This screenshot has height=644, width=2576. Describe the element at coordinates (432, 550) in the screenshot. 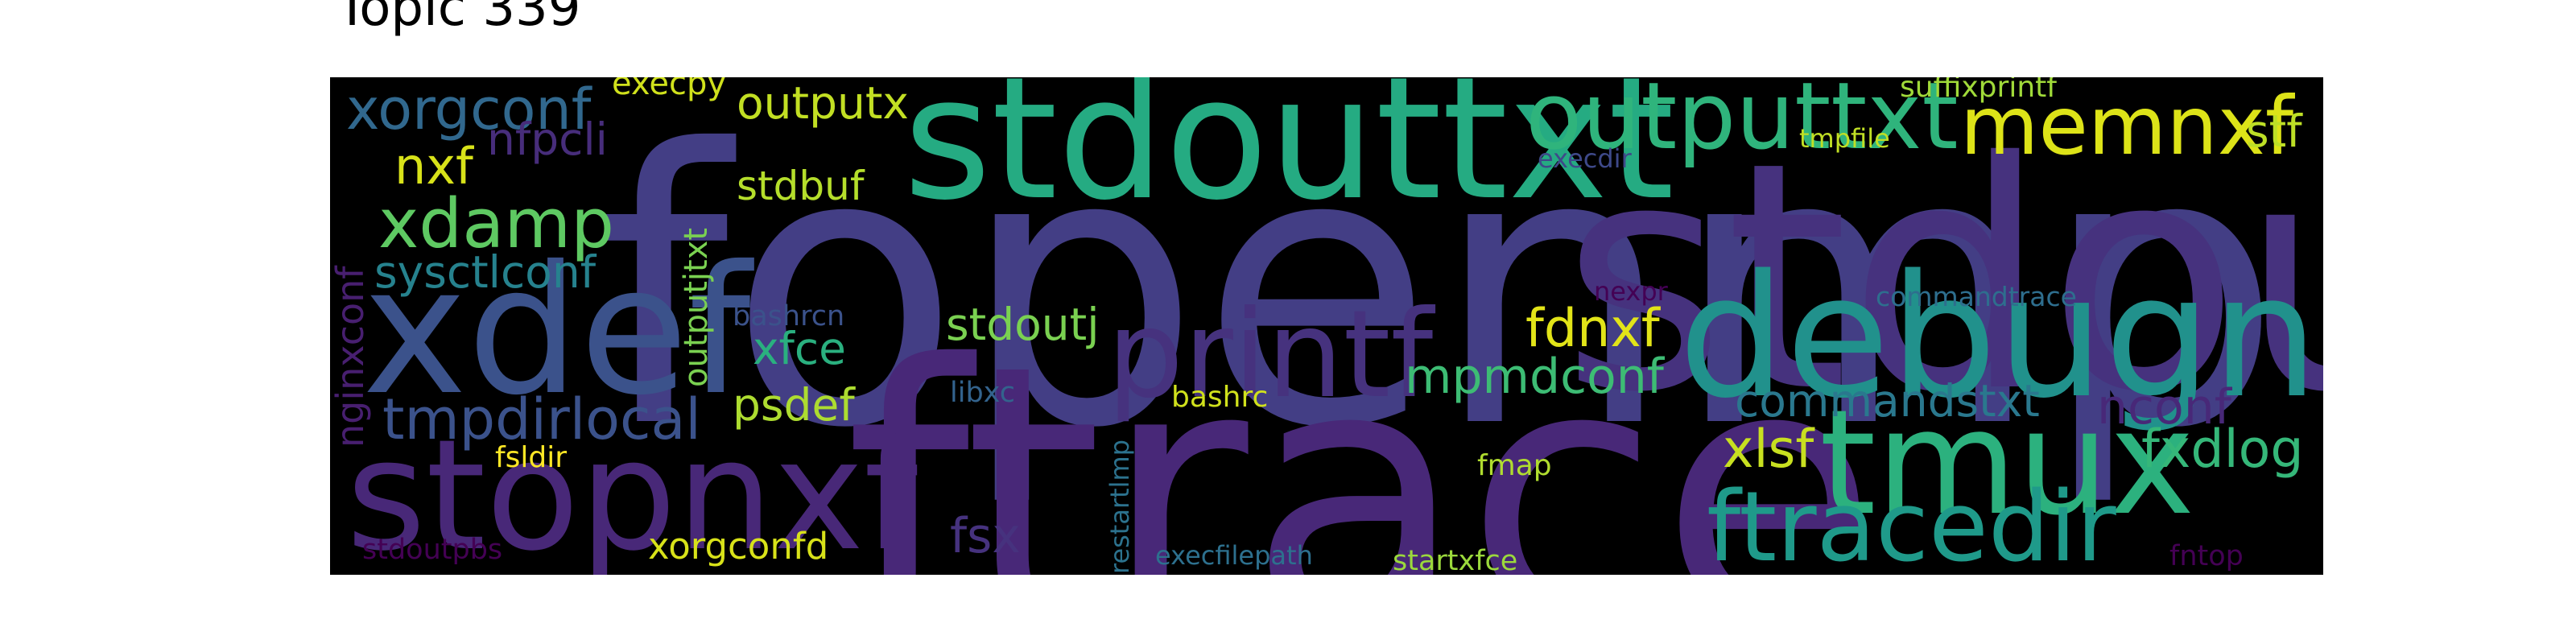

I see `word-stdoutpbs: stdoutpbs` at that location.